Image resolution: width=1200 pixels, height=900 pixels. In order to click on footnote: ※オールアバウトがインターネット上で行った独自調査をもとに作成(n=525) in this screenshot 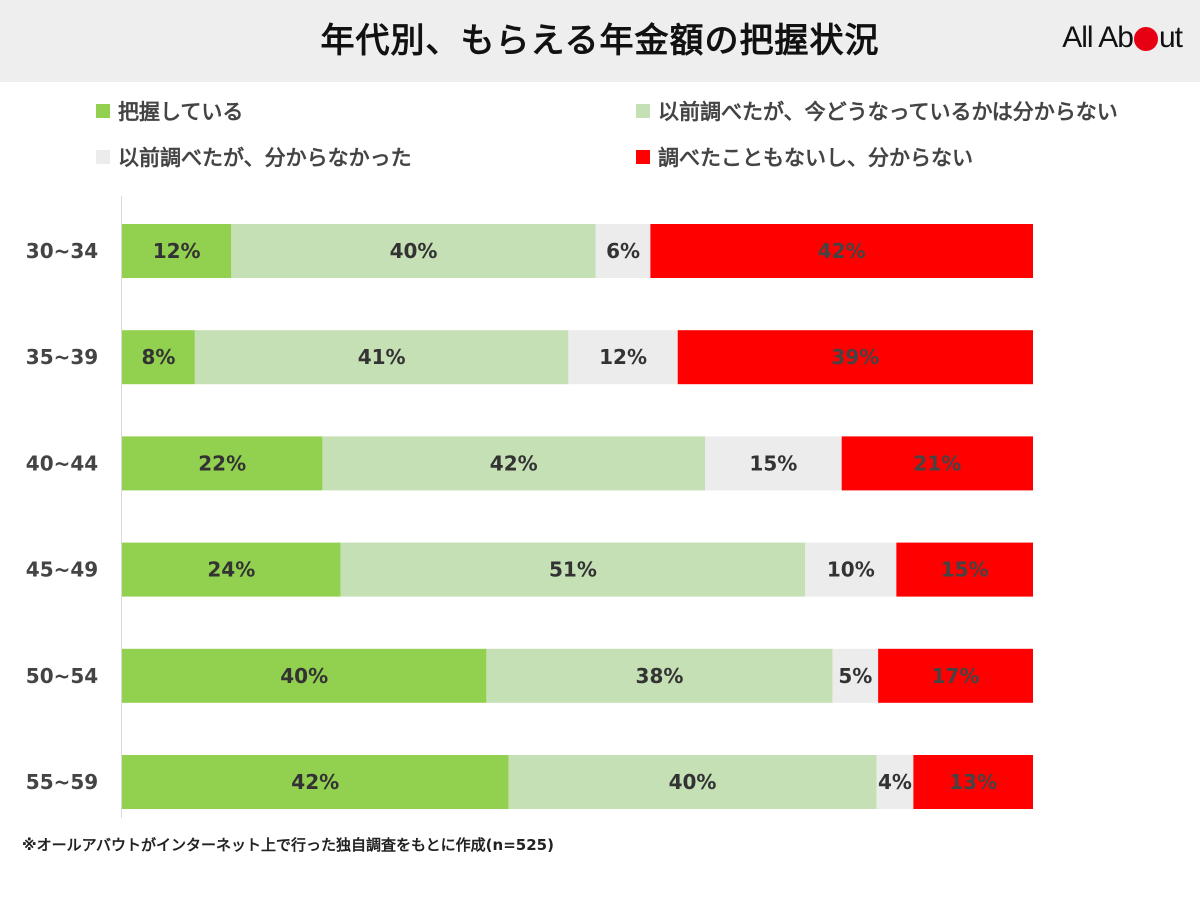, I will do `click(288, 845)`.